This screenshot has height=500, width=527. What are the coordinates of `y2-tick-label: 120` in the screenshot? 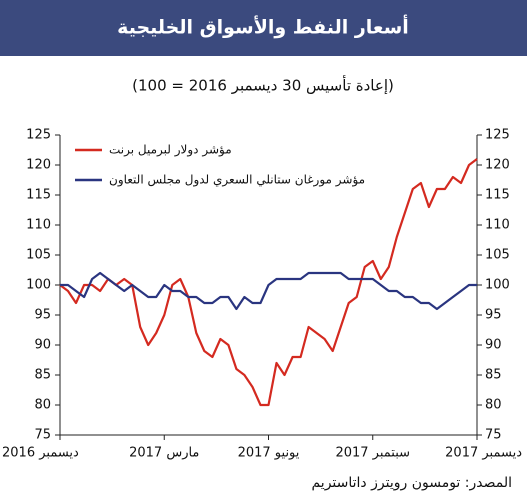 It's located at (497, 165).